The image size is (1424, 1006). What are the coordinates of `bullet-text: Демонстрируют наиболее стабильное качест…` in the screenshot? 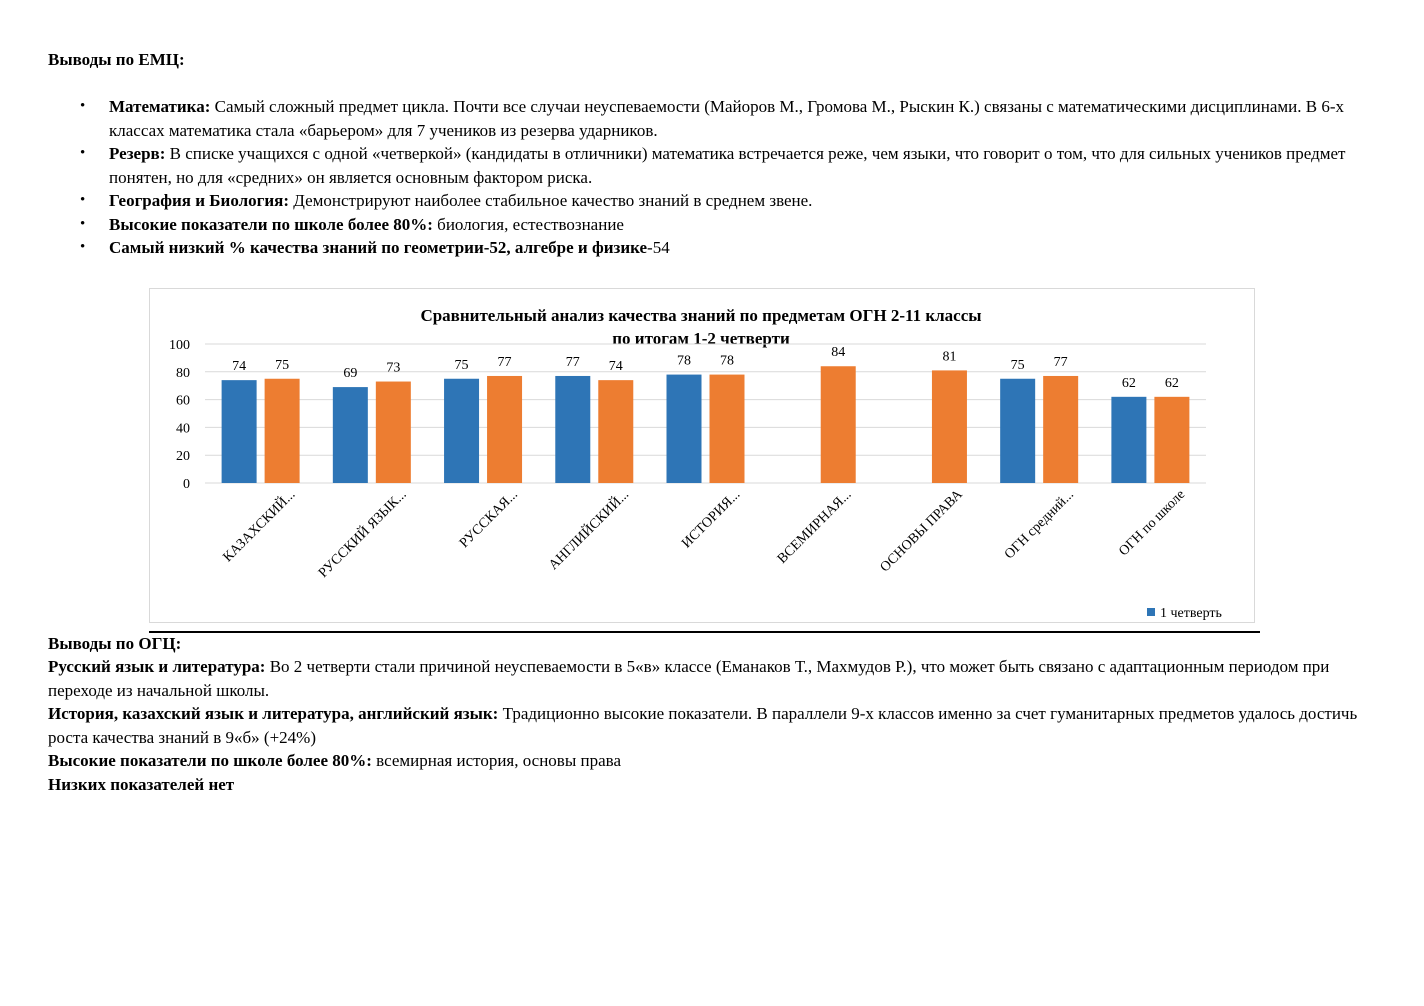 It's located at (551, 200).